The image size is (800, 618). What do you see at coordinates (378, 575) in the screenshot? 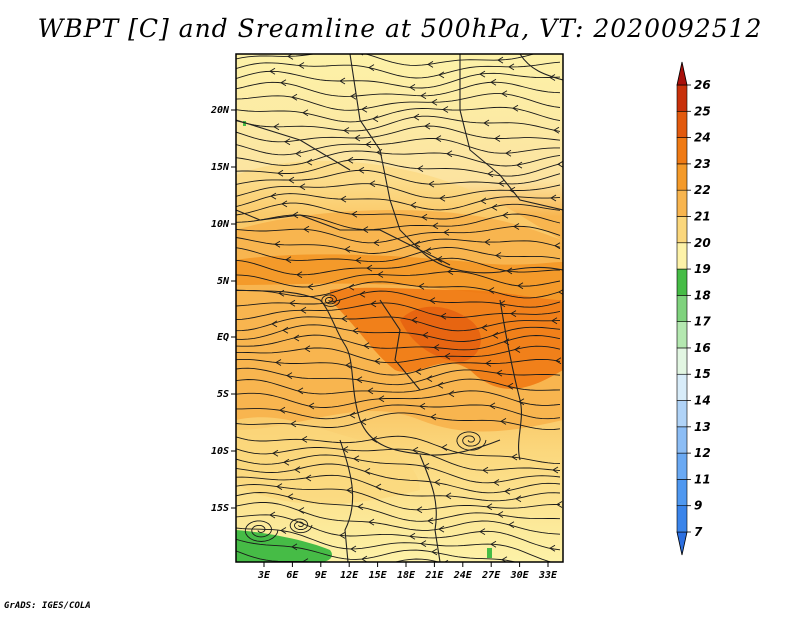
I see `lon-label: 15E` at bounding box center [378, 575].